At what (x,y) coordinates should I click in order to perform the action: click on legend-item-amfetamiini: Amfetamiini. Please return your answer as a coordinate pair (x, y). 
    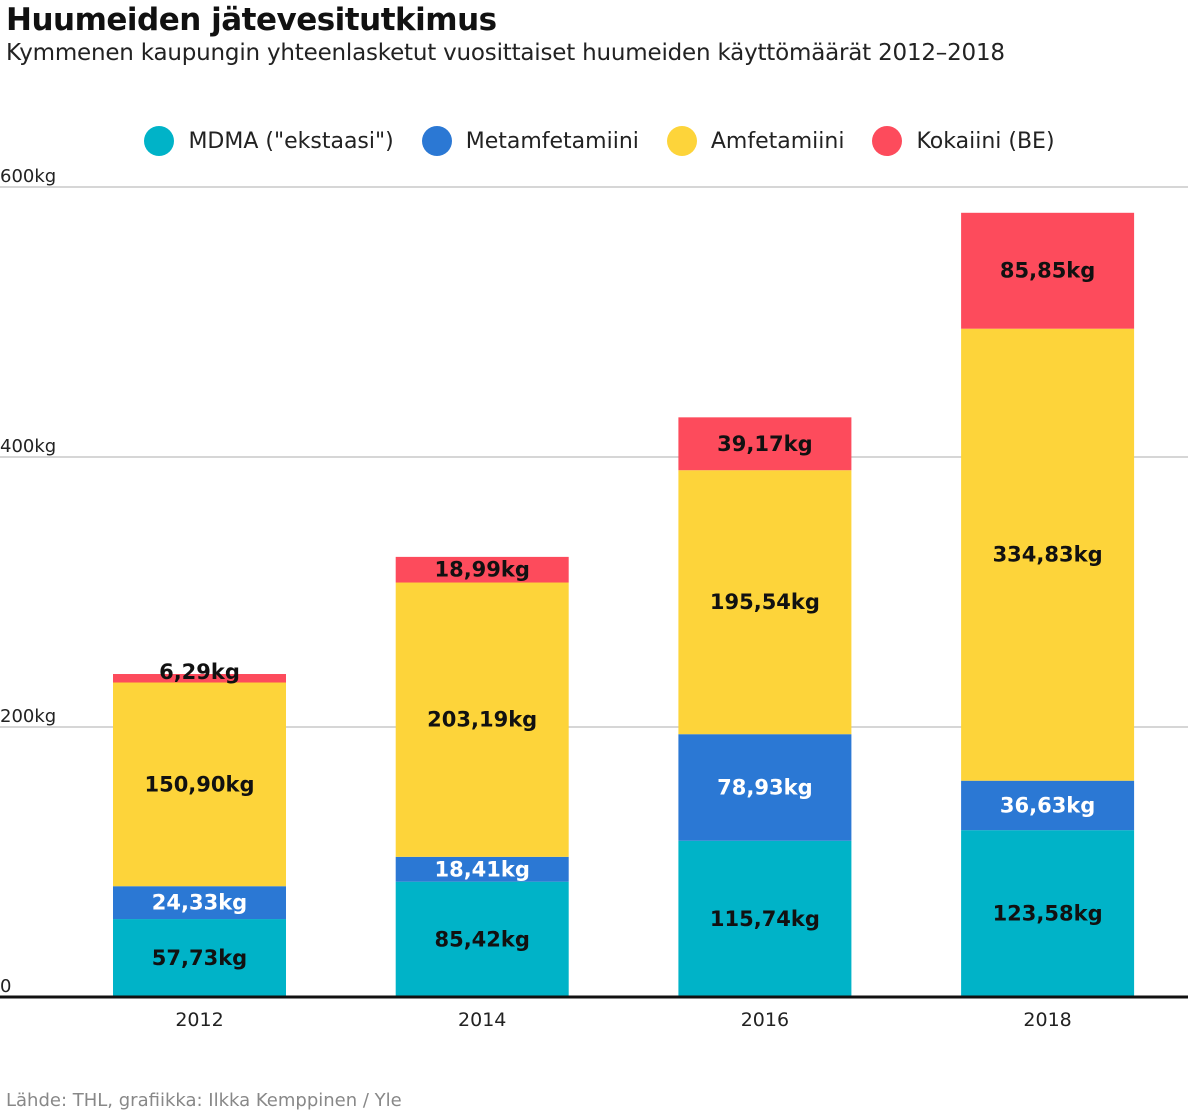
    Looking at the image, I should click on (755, 141).